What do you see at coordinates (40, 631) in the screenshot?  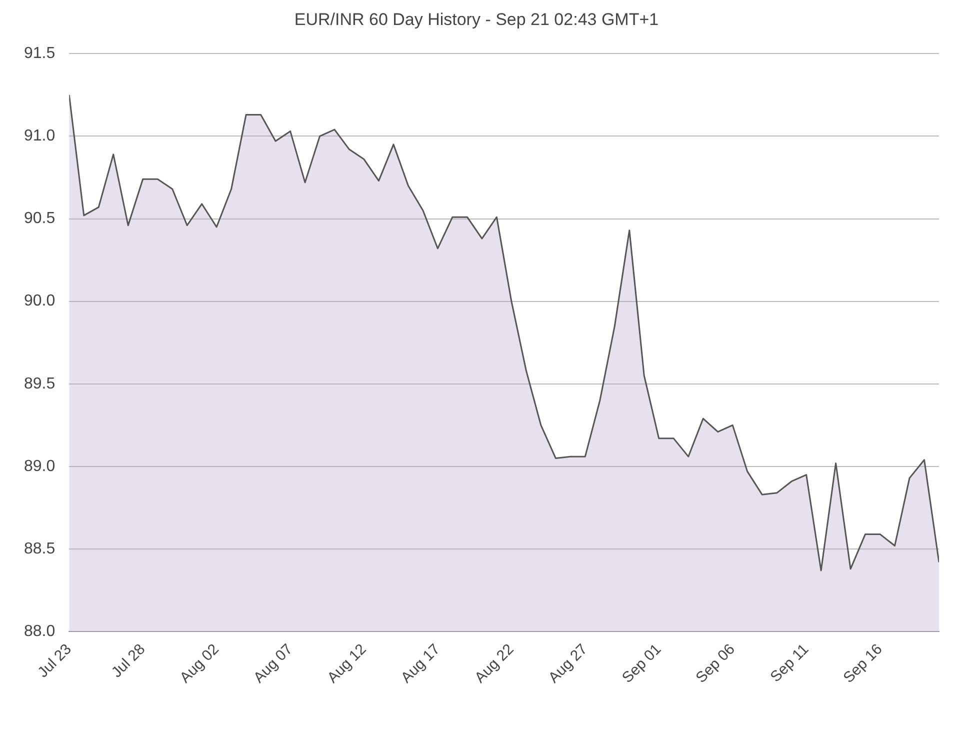 I see `y-tick-label: 88.0` at bounding box center [40, 631].